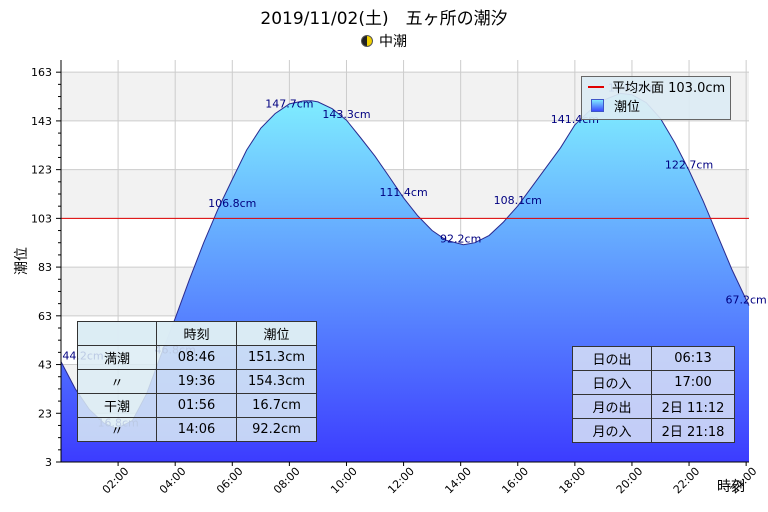 This screenshot has width=768, height=512. What do you see at coordinates (403, 192) in the screenshot?
I see `point-label: 111.4cm` at bounding box center [403, 192].